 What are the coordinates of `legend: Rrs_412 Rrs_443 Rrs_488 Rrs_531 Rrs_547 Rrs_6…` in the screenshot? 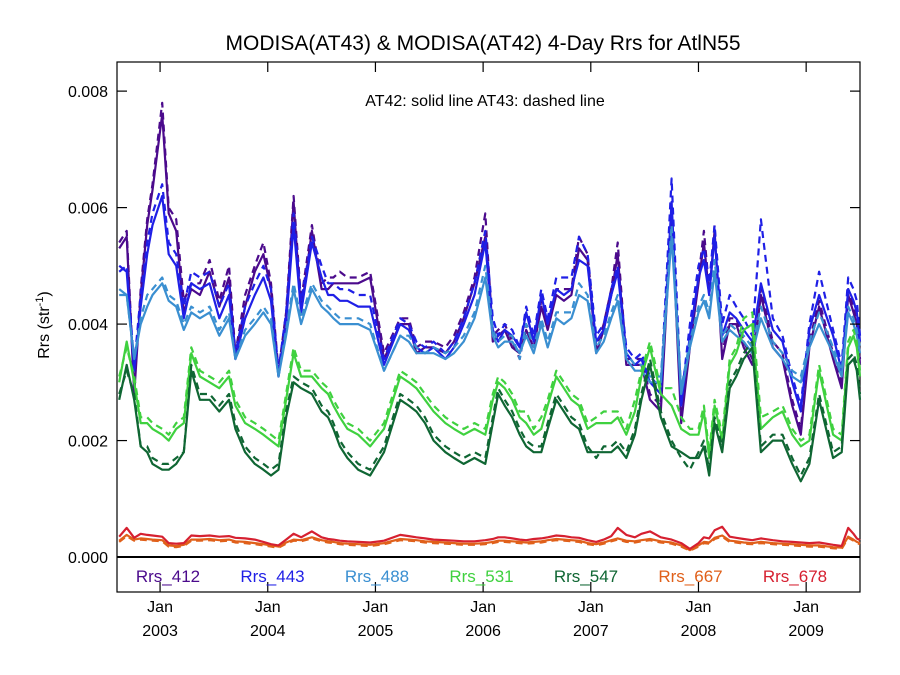 It's located at (481, 576).